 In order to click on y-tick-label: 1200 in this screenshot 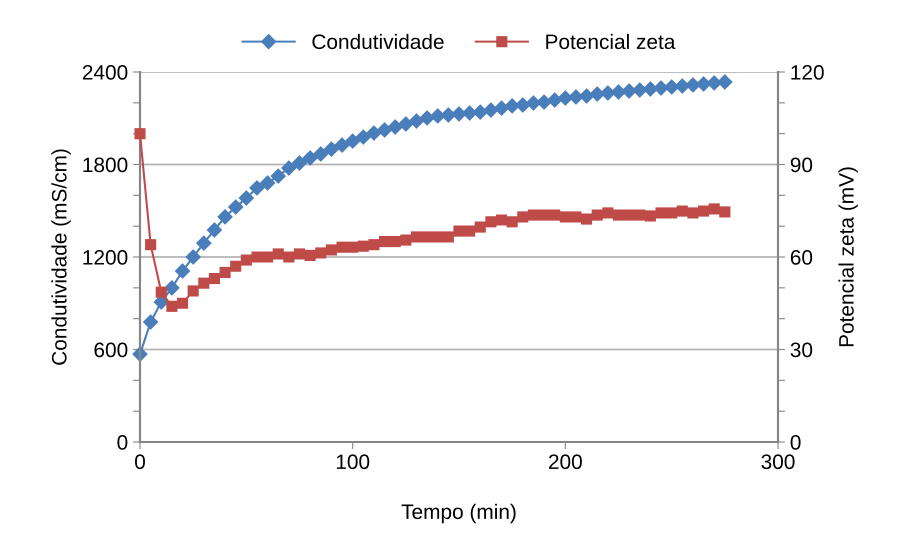, I will do `click(105, 257)`.